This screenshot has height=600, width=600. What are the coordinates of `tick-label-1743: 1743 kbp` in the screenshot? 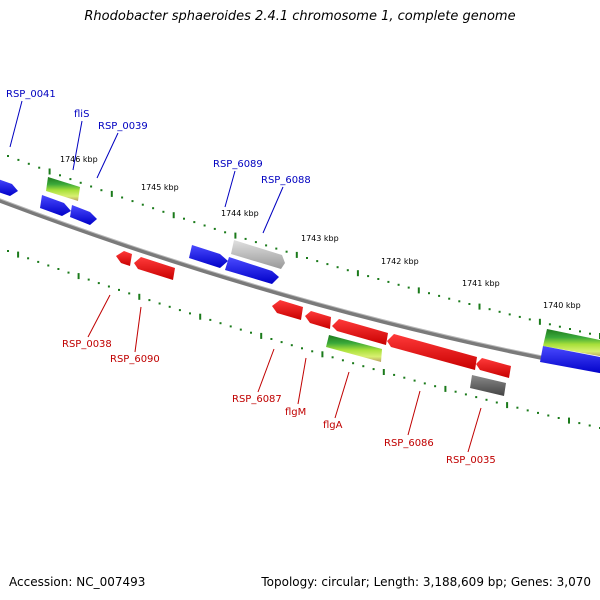 It's located at (320, 238).